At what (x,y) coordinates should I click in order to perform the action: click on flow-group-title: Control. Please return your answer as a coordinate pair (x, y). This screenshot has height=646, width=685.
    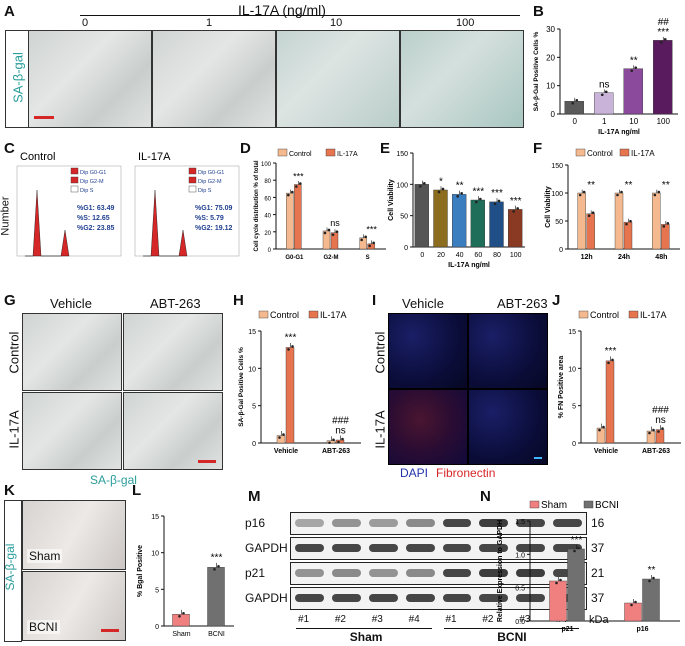
    Looking at the image, I should click on (37, 157).